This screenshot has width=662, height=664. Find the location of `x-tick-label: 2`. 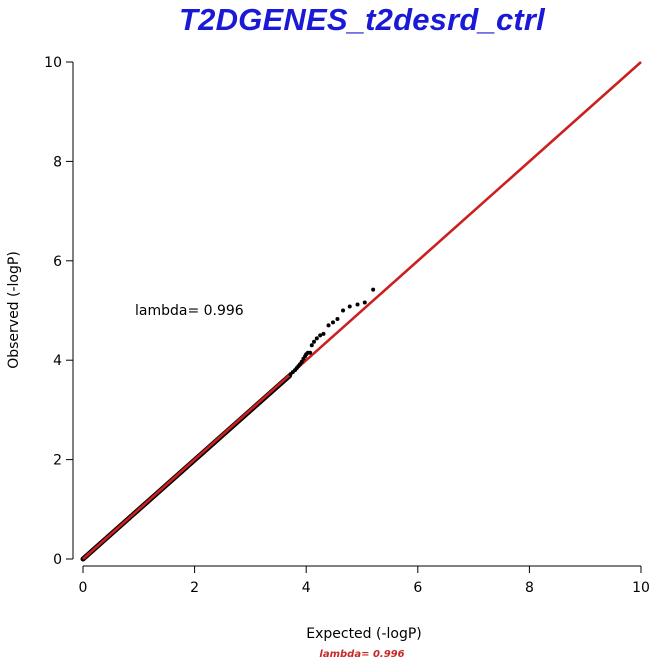

x-tick-label: 2 is located at coordinates (194, 588).